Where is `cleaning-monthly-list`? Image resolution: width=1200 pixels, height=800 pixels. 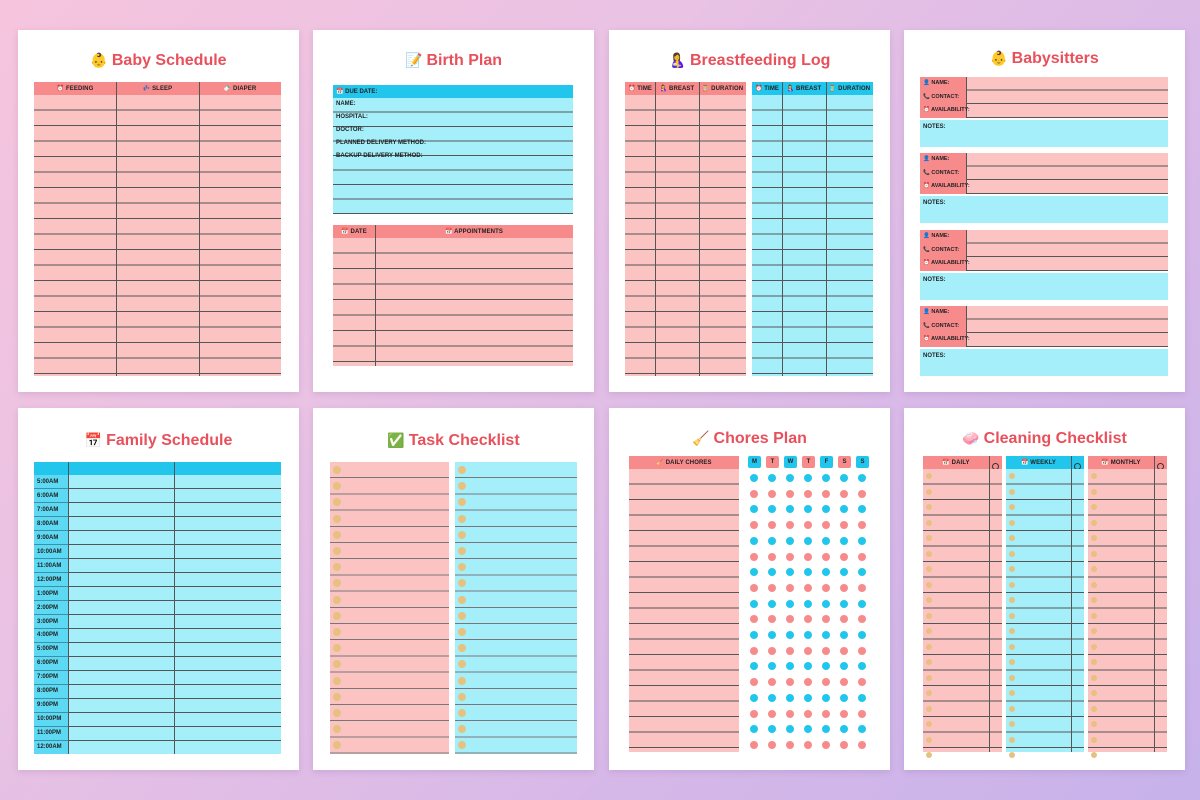
cleaning-monthly-list is located at coordinates (1127, 613).